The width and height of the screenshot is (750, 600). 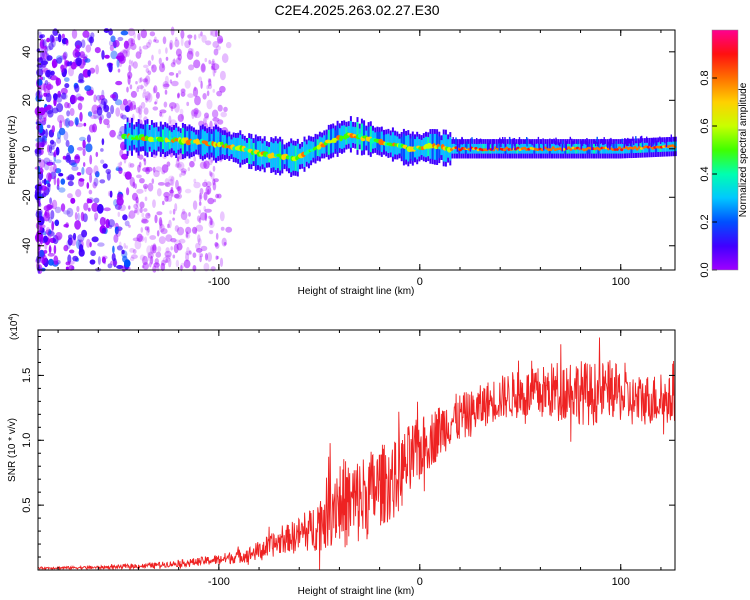 I want to click on colorbar-tick-label: 0.0, so click(x=705, y=269).